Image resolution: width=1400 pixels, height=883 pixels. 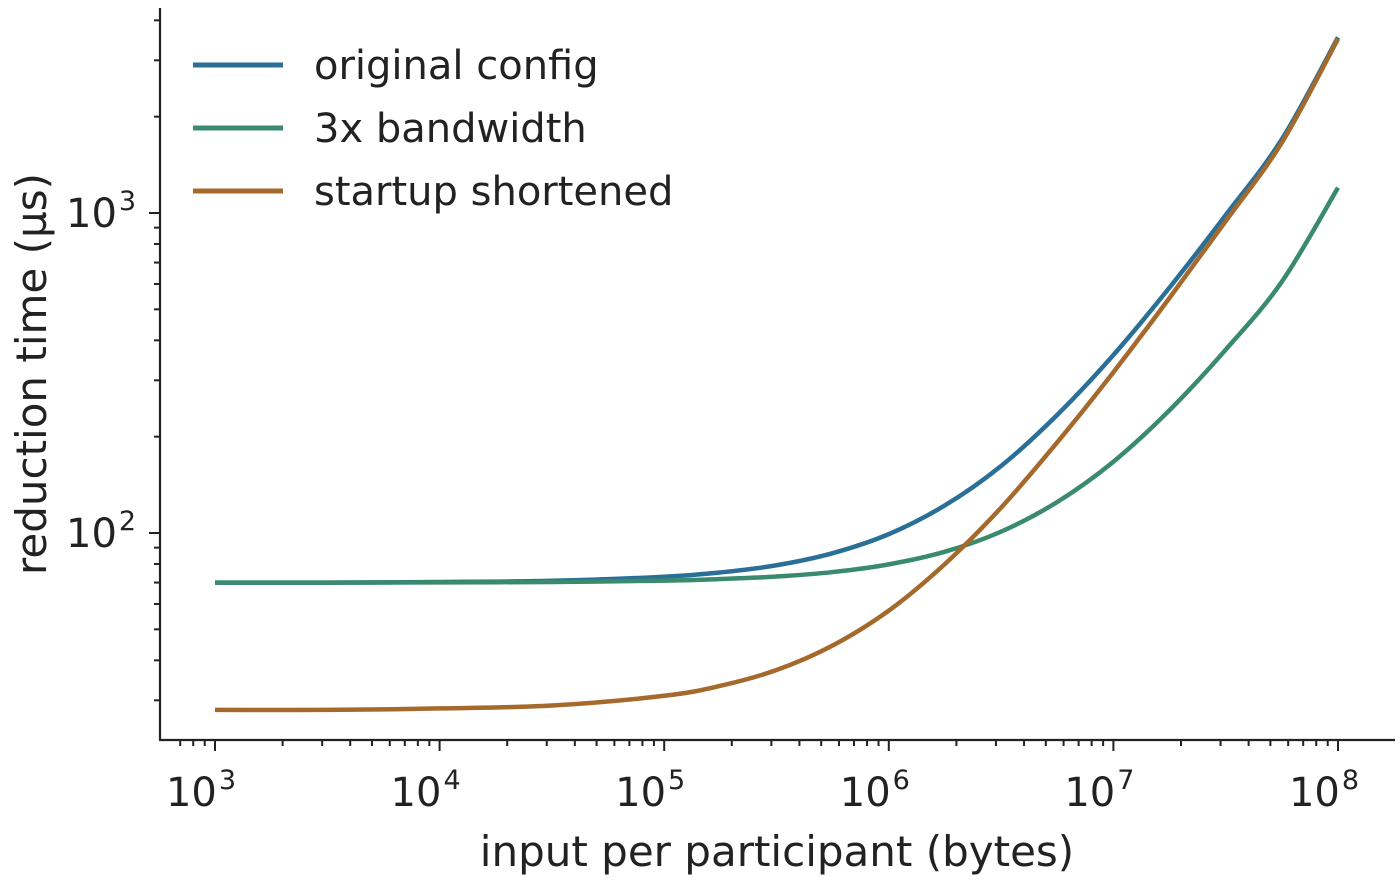 What do you see at coordinates (875, 790) in the screenshot?
I see `x-tick-label: 106` at bounding box center [875, 790].